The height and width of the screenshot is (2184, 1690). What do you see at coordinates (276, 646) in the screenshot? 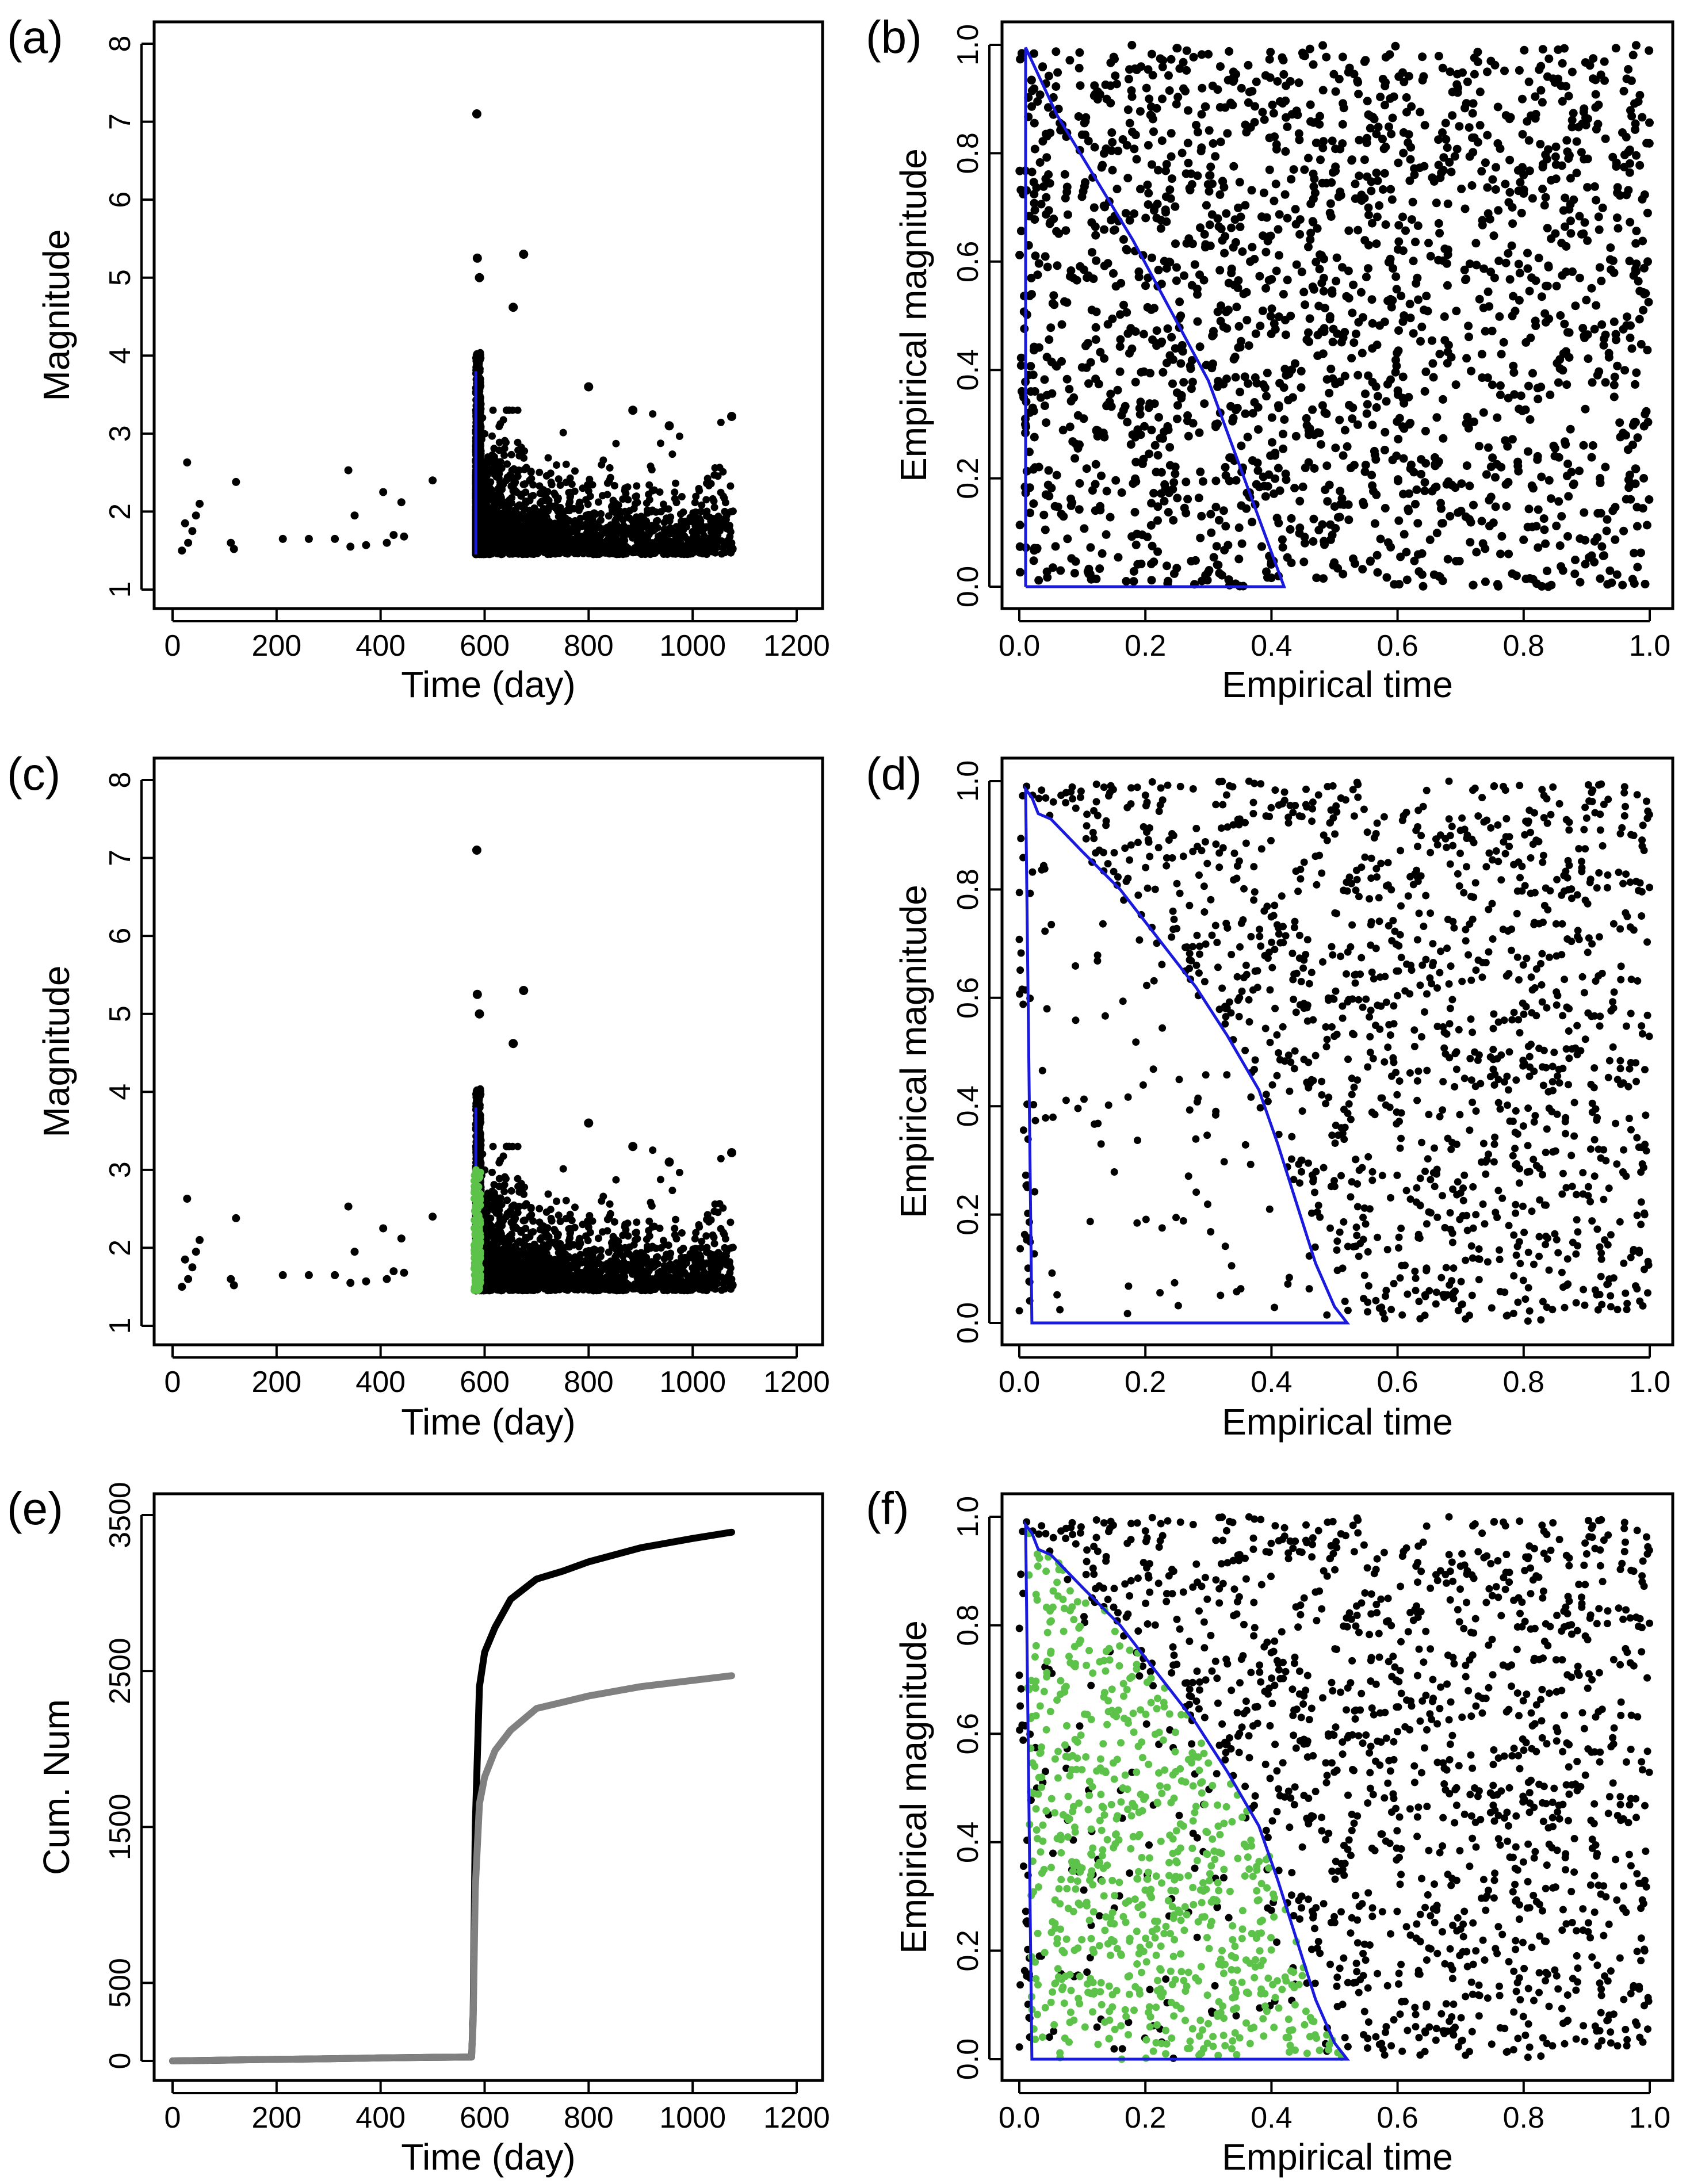
I see `panel-a-xtick-label: 200` at bounding box center [276, 646].